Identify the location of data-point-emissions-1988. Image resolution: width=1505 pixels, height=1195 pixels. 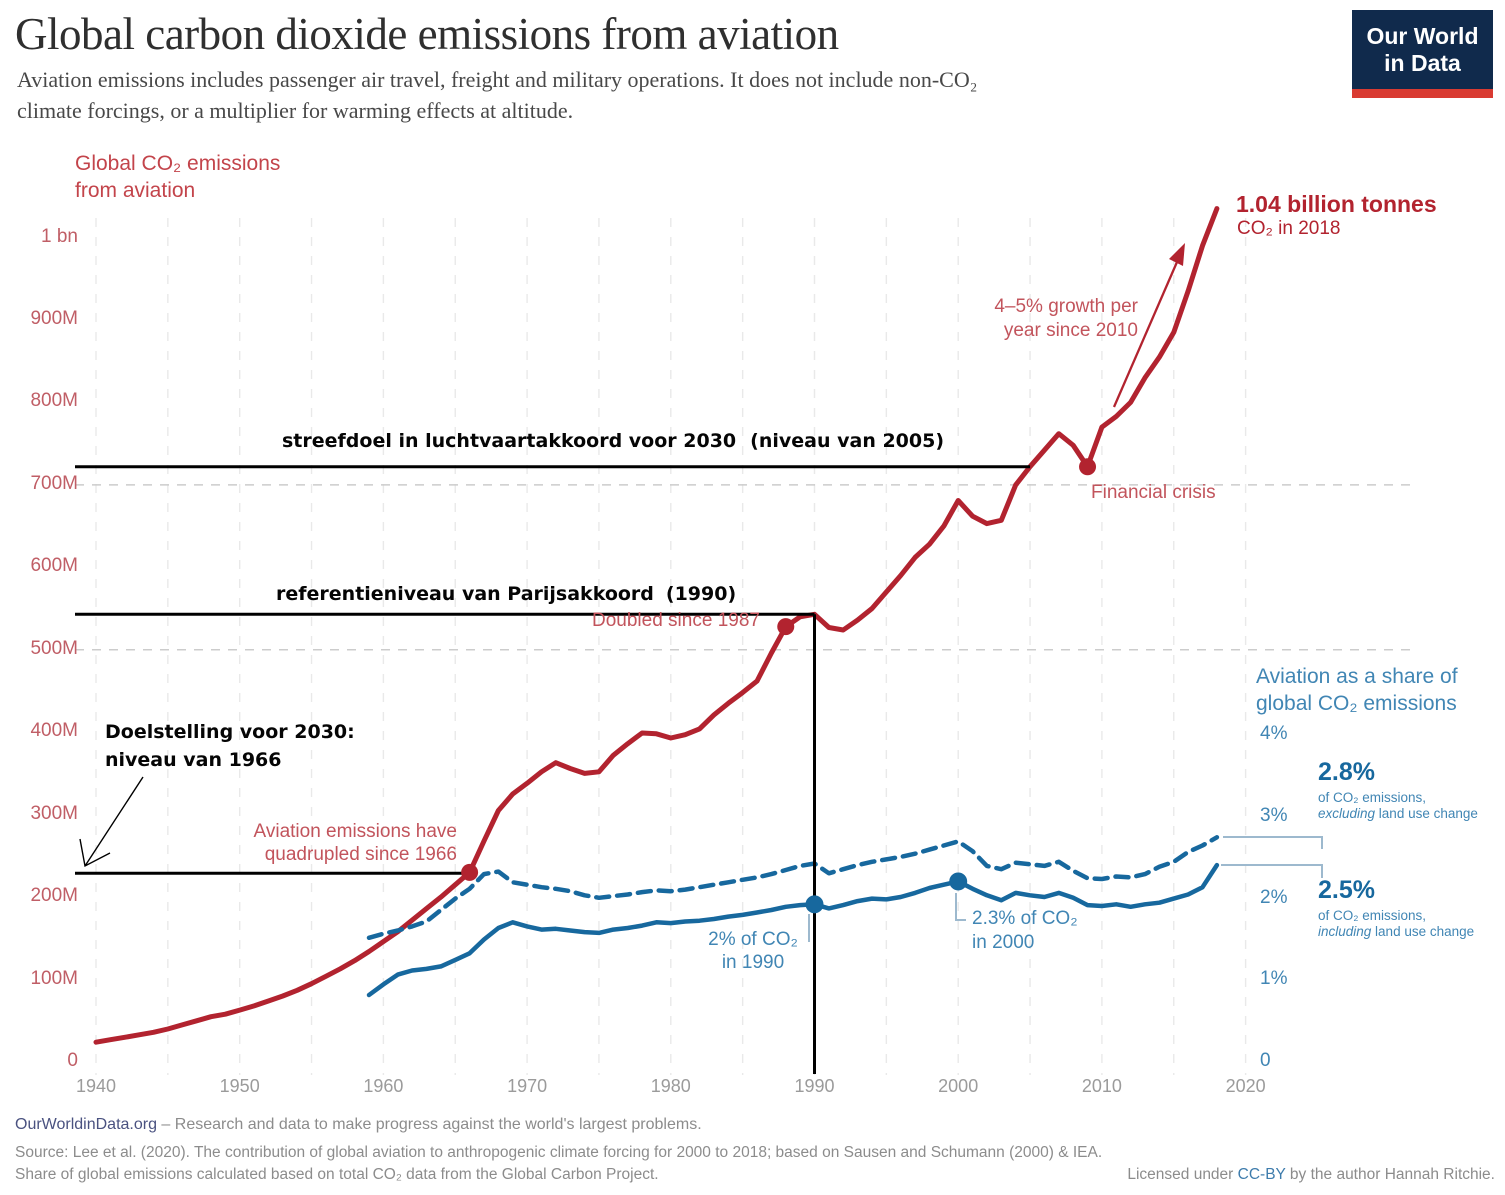
(786, 627).